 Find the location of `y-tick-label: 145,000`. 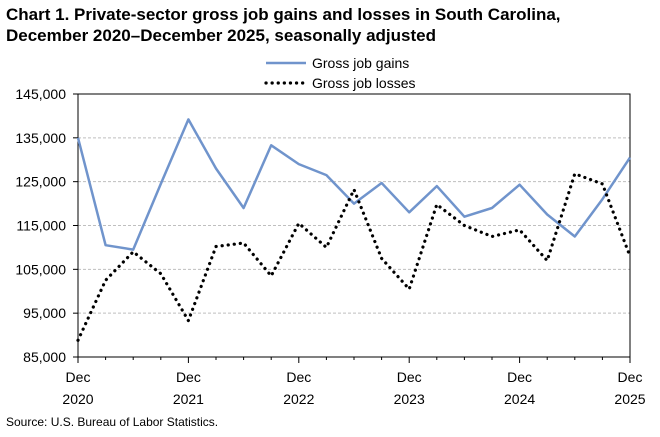

y-tick-label: 145,000 is located at coordinates (40, 94).